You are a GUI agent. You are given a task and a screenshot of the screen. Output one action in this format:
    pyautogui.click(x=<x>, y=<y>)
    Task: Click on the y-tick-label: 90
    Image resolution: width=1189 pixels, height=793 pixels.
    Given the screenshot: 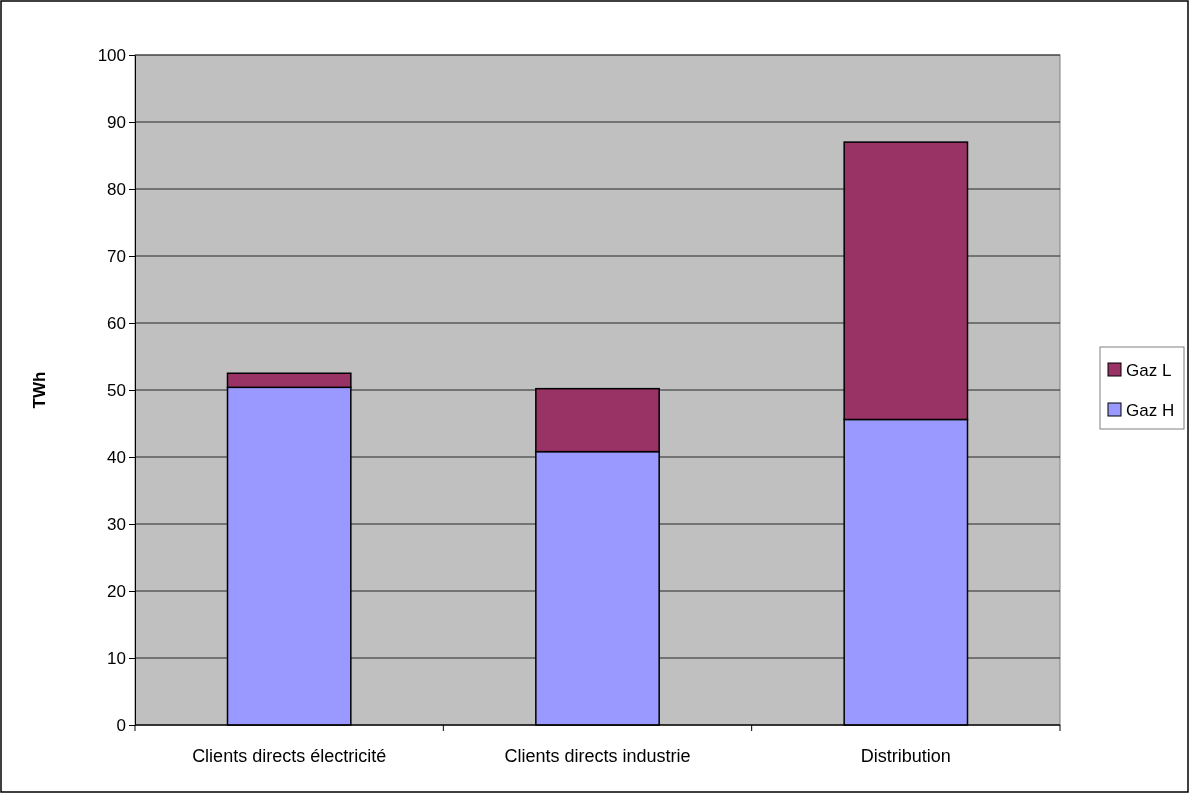 What is the action you would take?
    pyautogui.click(x=116, y=122)
    